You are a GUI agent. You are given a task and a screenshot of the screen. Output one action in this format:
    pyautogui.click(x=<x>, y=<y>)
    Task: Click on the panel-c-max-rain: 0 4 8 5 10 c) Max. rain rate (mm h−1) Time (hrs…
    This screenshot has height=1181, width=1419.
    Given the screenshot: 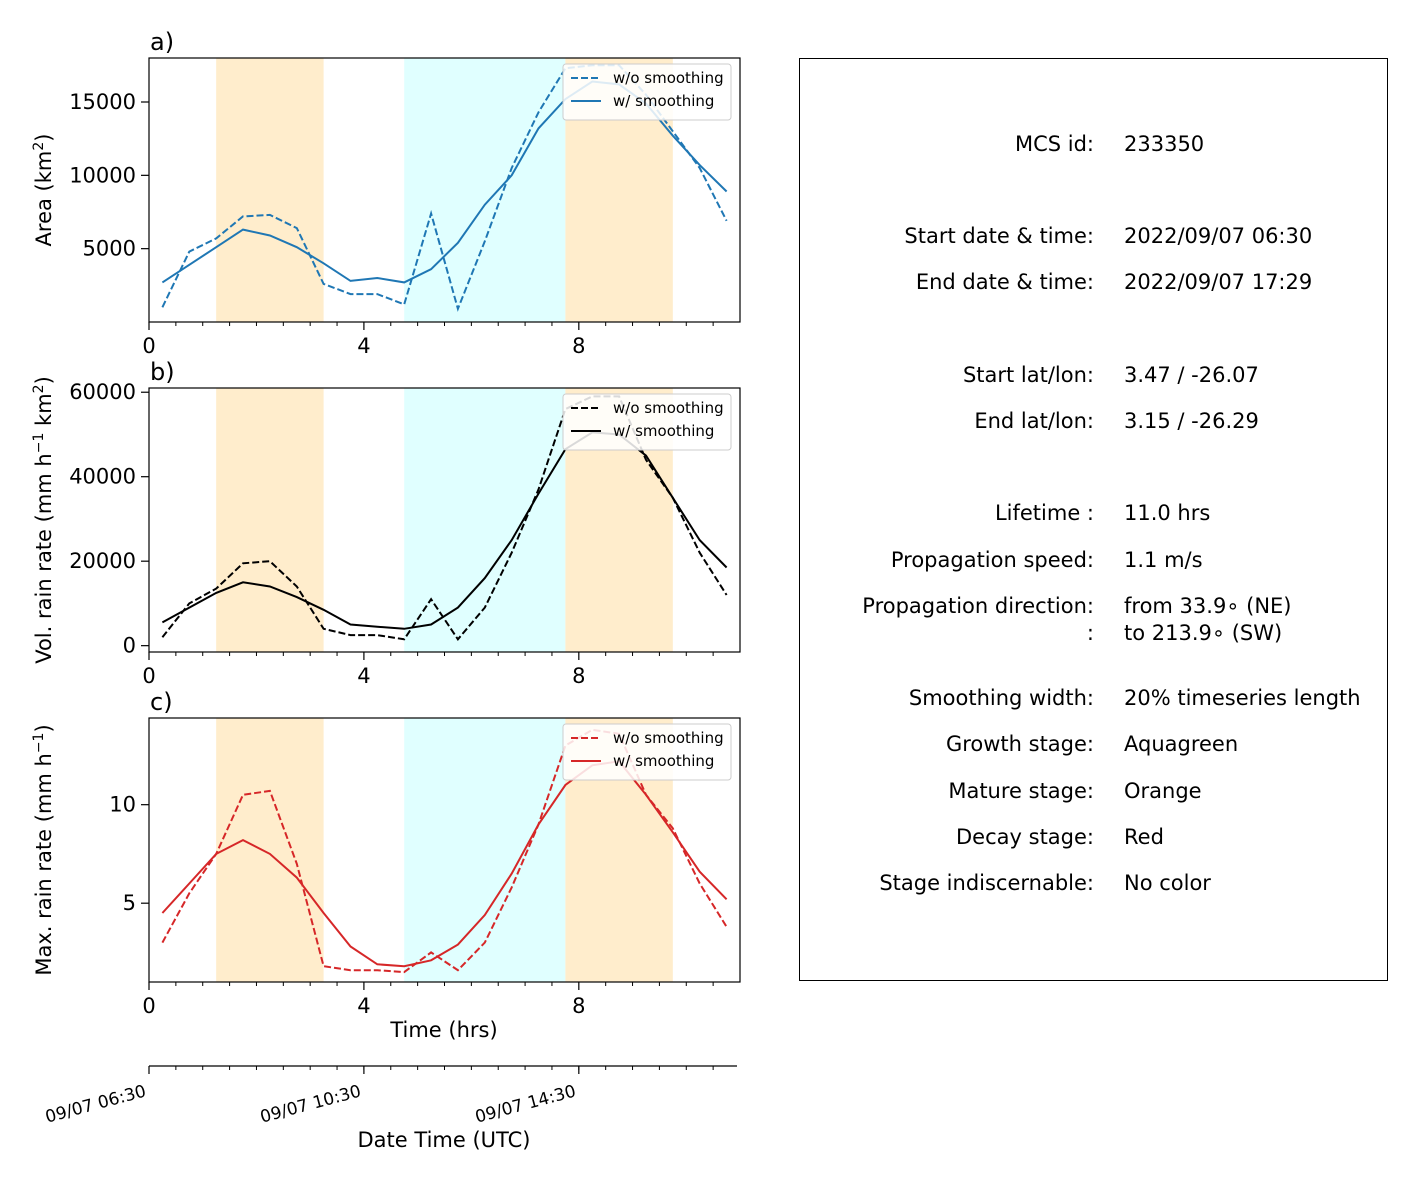 What is the action you would take?
    pyautogui.click(x=386, y=865)
    